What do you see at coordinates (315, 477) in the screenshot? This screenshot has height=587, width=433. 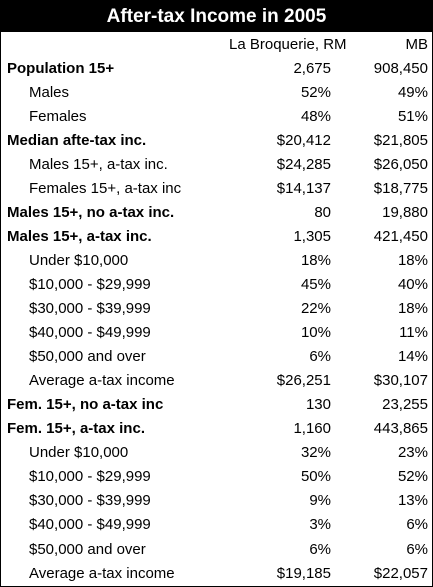 I see `value-cell: 50%` at bounding box center [315, 477].